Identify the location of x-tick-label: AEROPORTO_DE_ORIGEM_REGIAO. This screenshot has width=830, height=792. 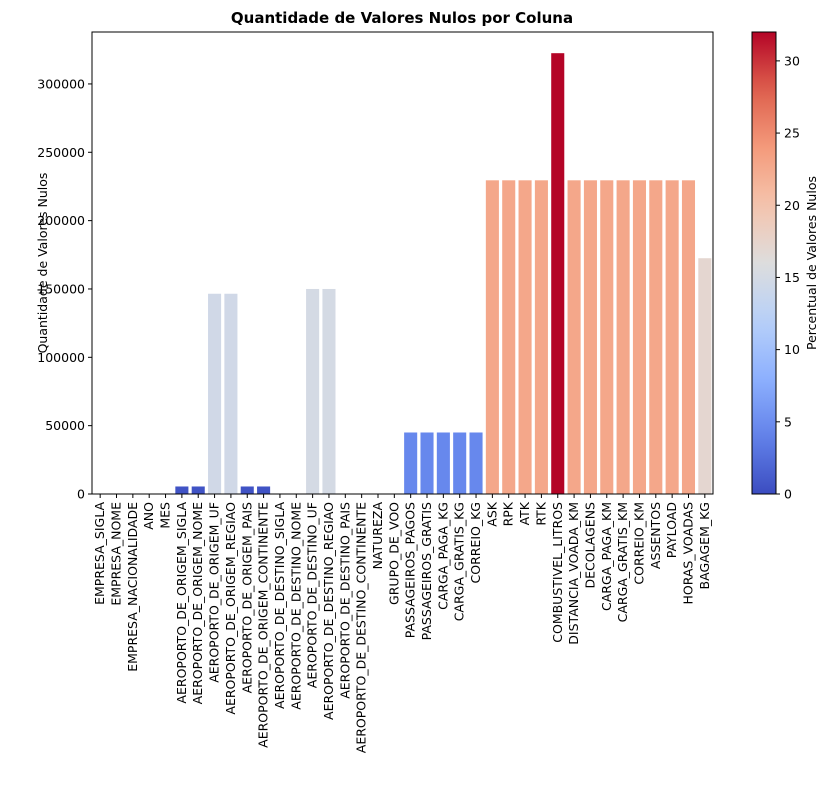
(230, 608).